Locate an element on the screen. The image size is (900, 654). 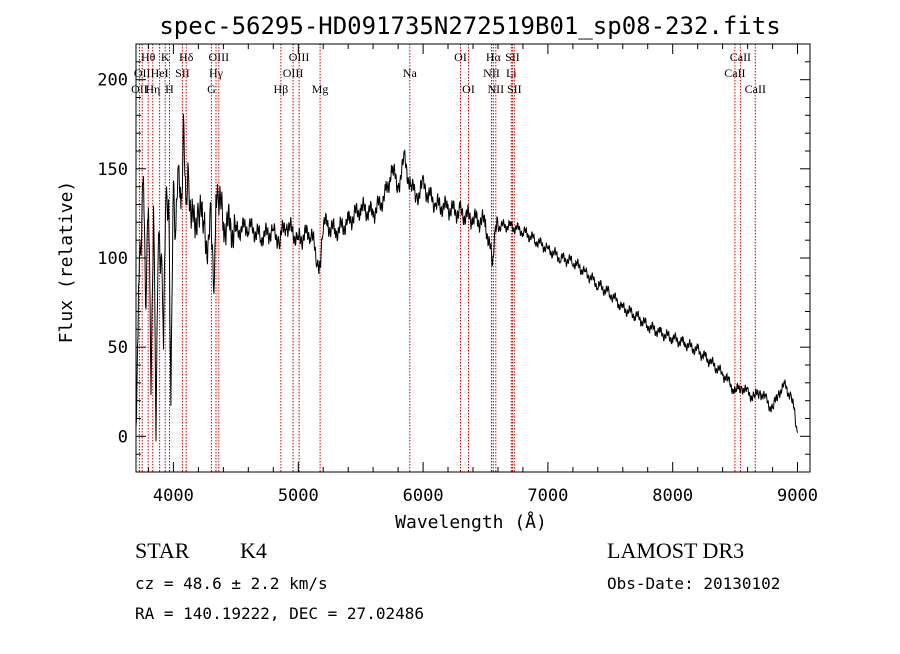
y-tick-label: 200 is located at coordinates (112, 81).